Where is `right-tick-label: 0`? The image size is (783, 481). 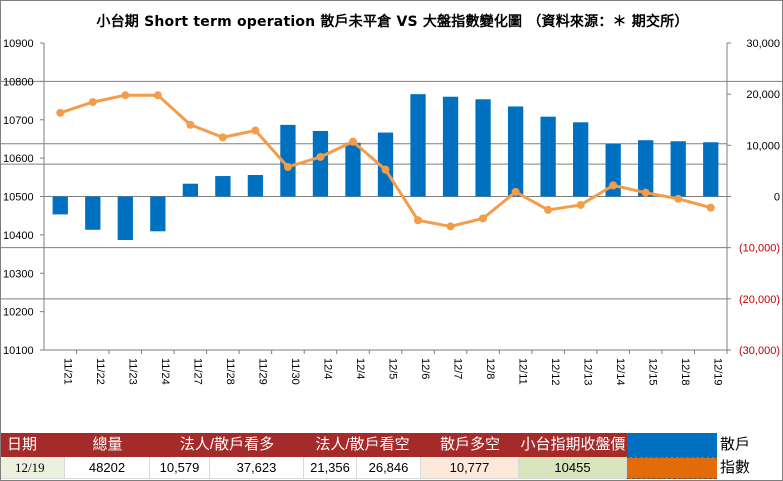 right-tick-label: 0 is located at coordinates (777, 198).